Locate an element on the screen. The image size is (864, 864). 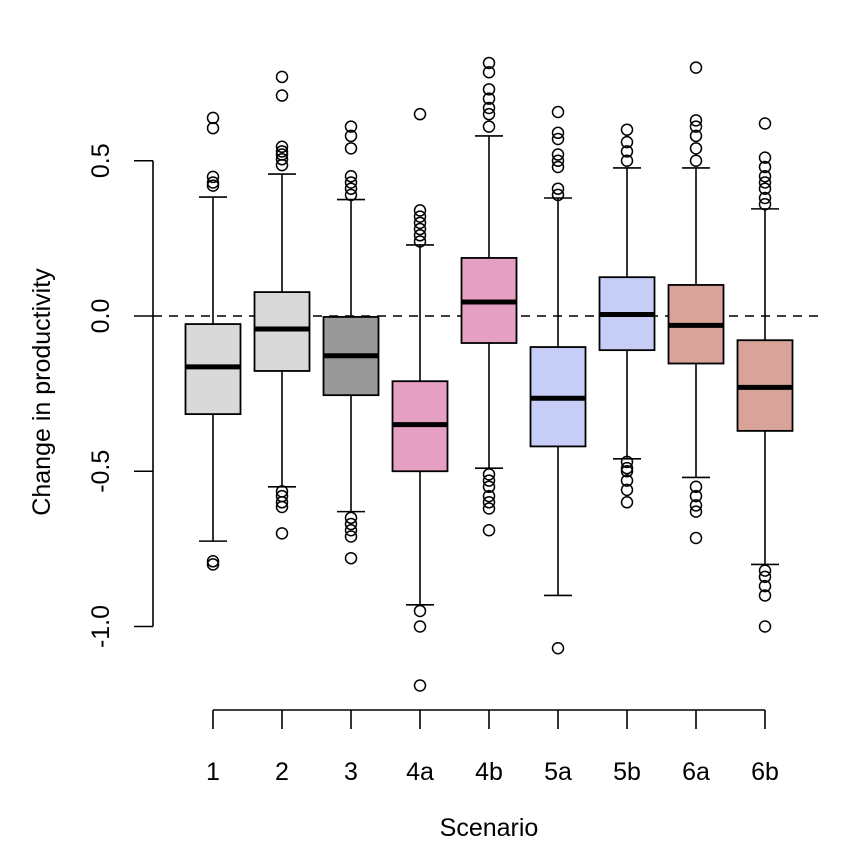
y-tick-label: 0.5 is located at coordinates (101, 160).